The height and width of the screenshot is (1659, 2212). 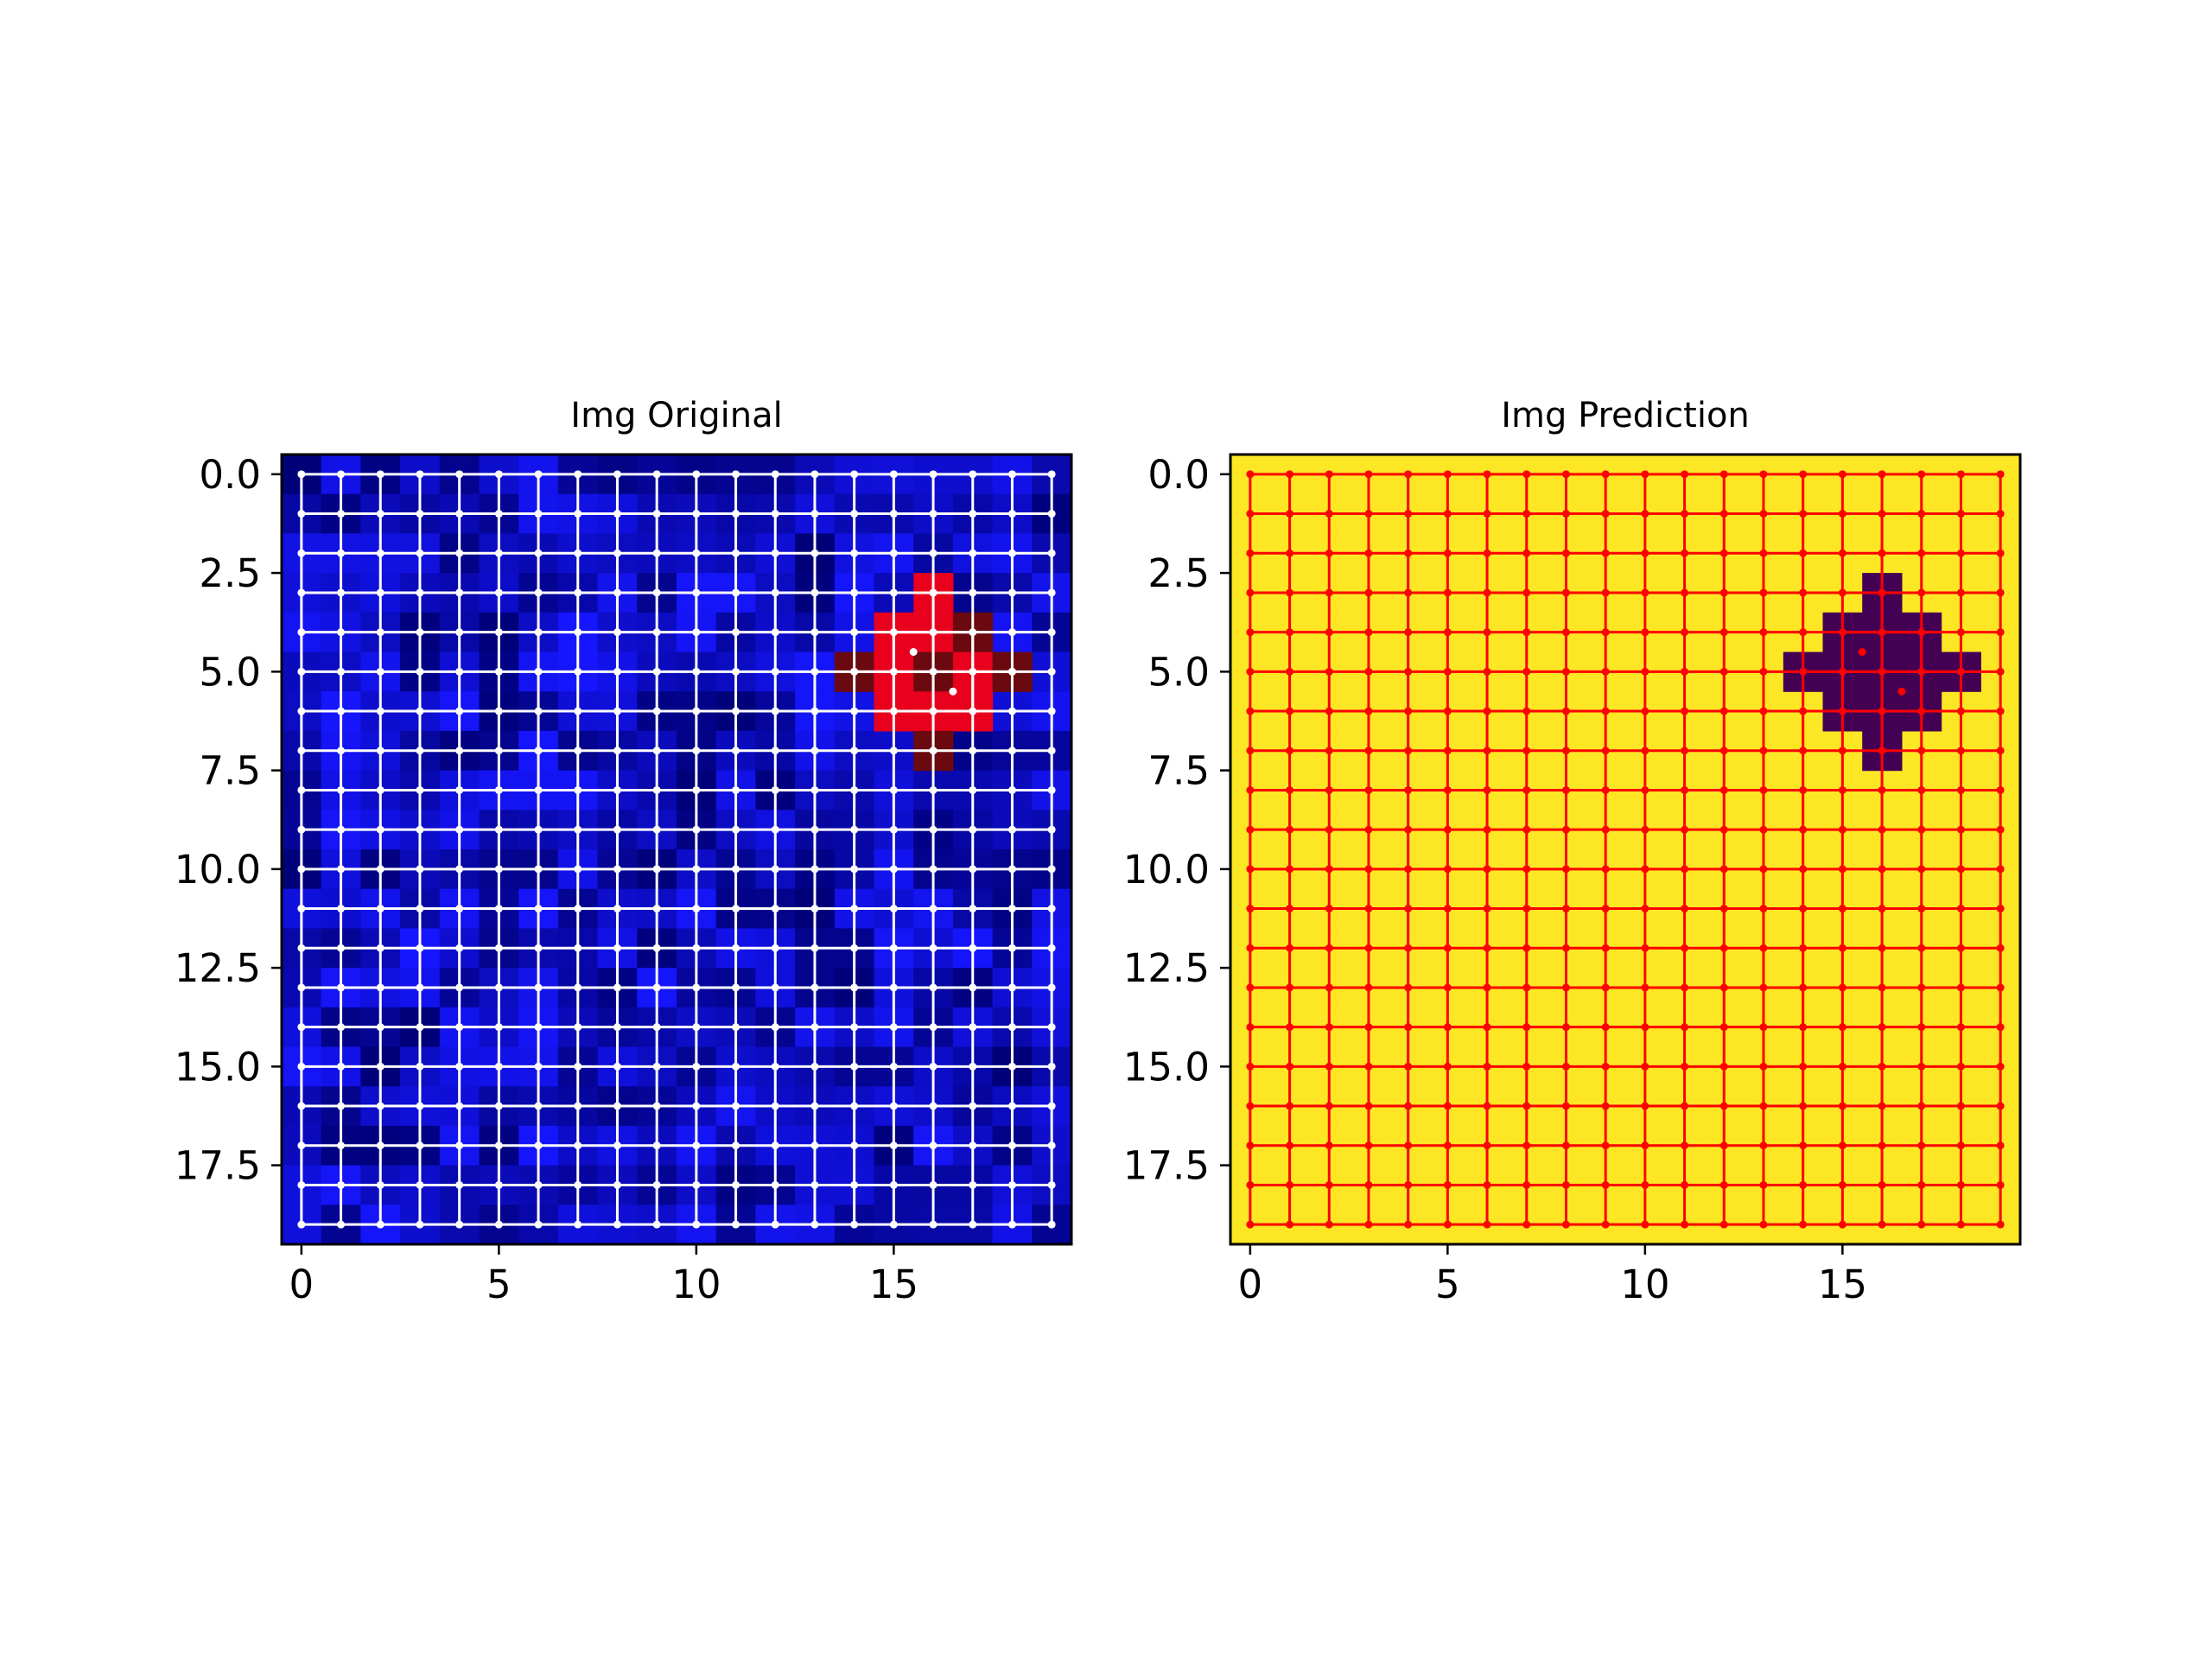 I want to click on y-tick-label: 2.5, so click(x=230, y=573).